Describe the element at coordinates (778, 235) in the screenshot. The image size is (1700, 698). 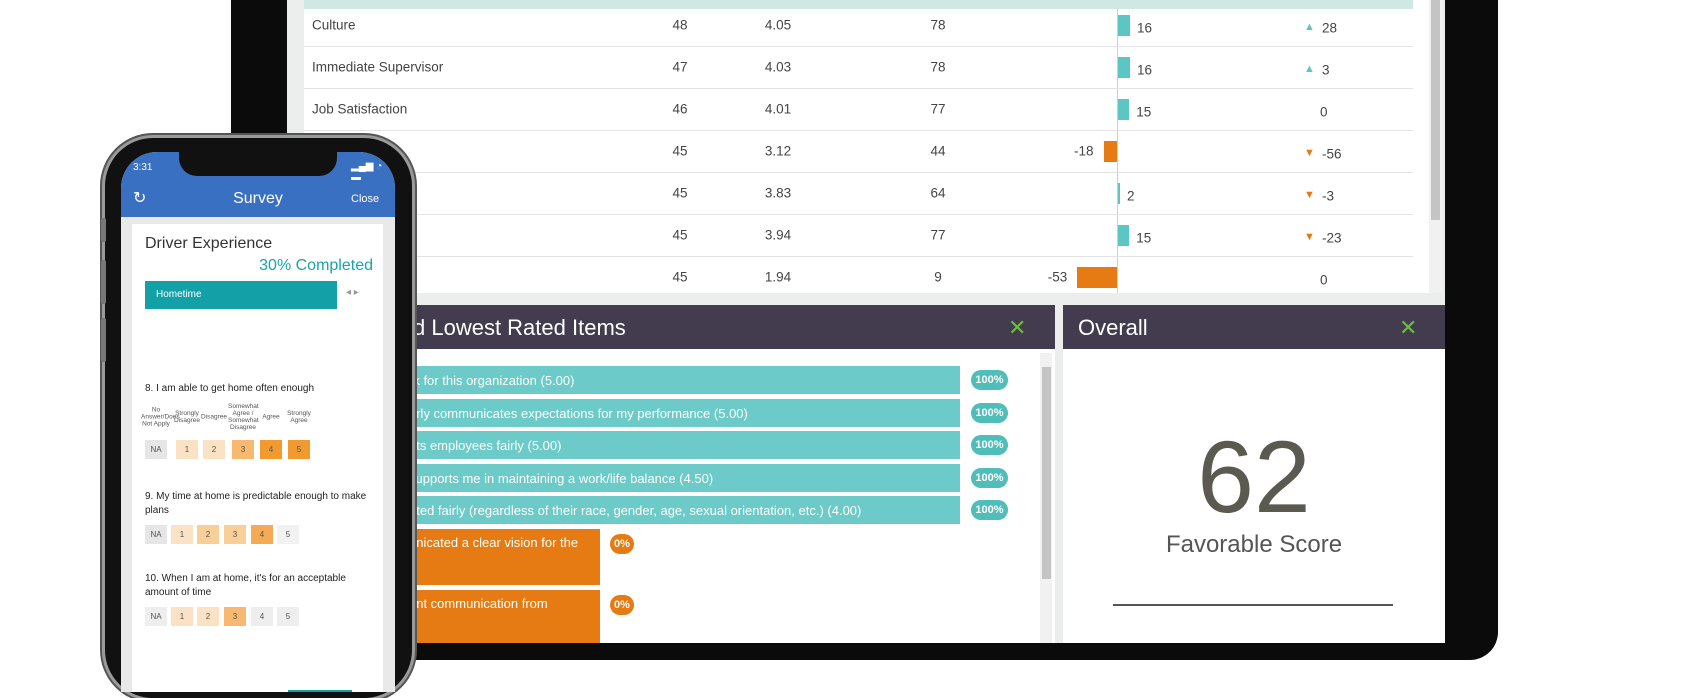
I see `row-mean: 3.94` at that location.